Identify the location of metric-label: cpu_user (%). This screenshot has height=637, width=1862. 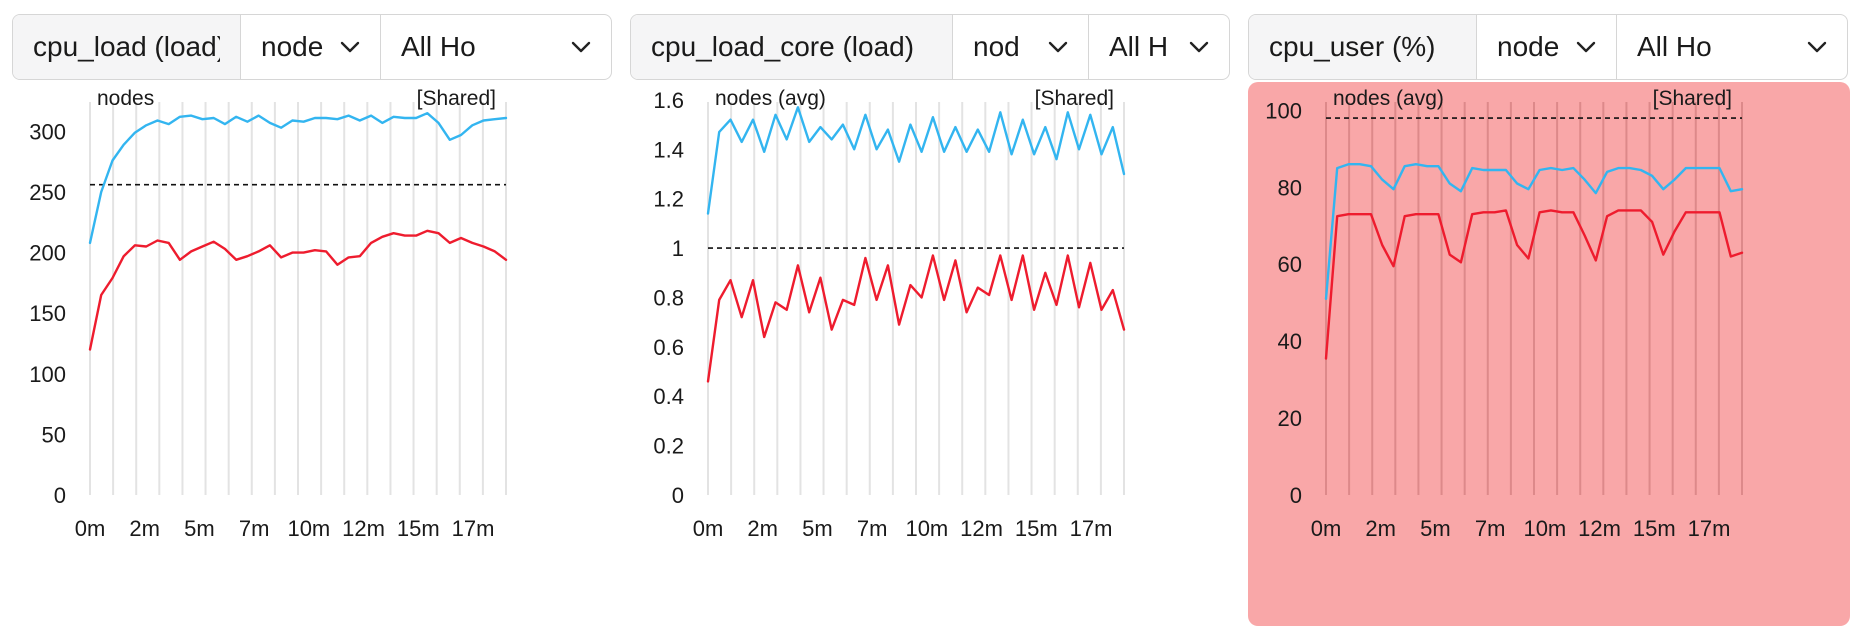
(1352, 46).